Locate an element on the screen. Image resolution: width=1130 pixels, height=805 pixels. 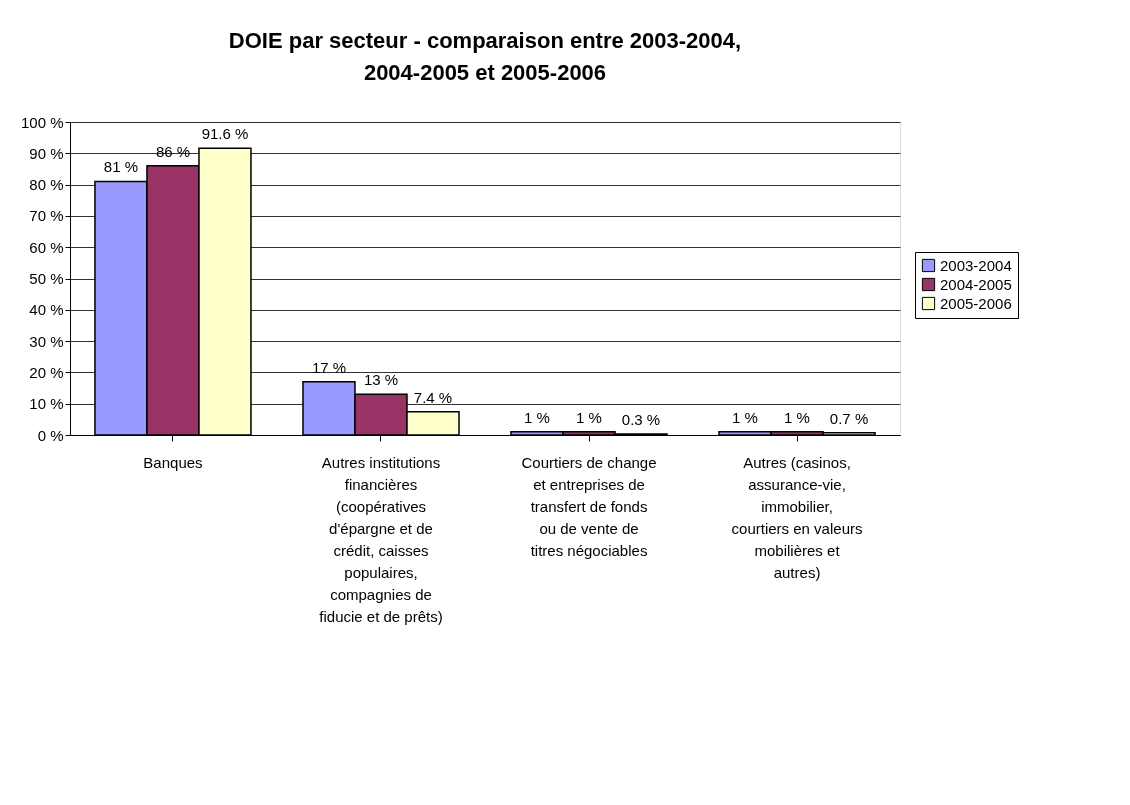
data-label: 81 % is located at coordinates (121, 167).